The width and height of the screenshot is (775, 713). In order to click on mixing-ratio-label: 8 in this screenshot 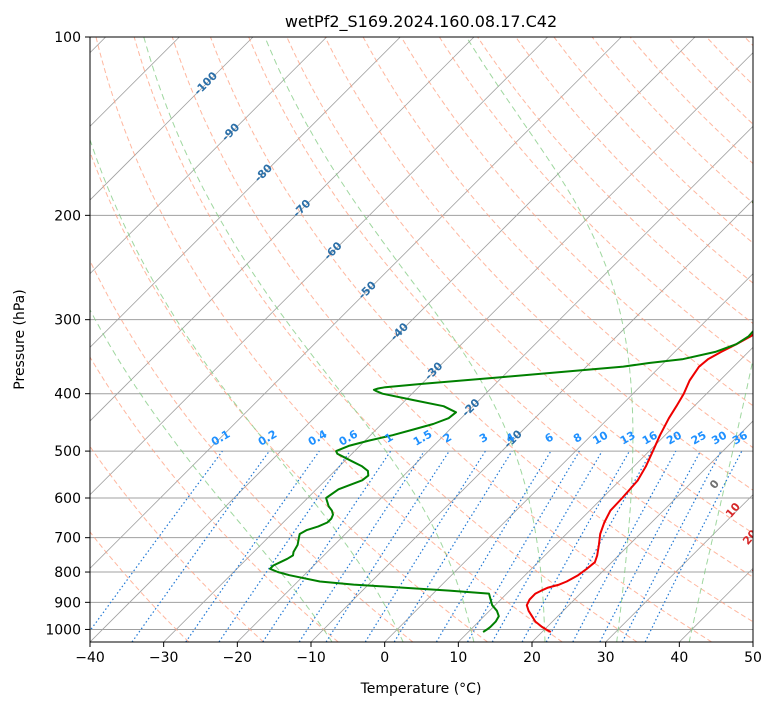, I will do `click(577, 438)`.